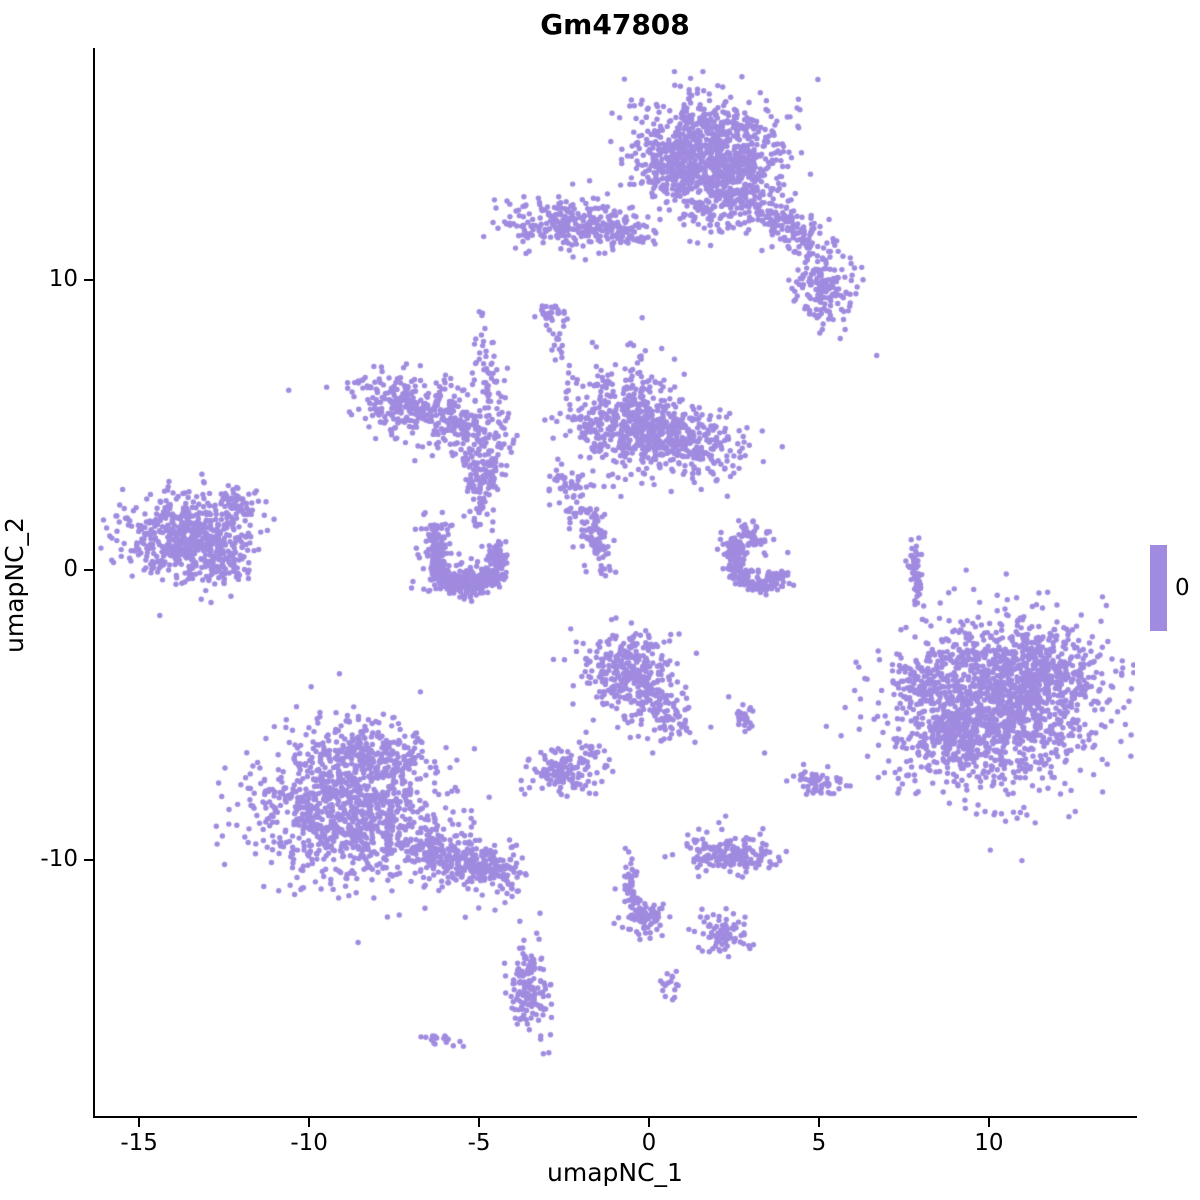 Image resolution: width=1200 pixels, height=1200 pixels. Describe the element at coordinates (1182, 588) in the screenshot. I see `legend-value-label: 0` at that location.